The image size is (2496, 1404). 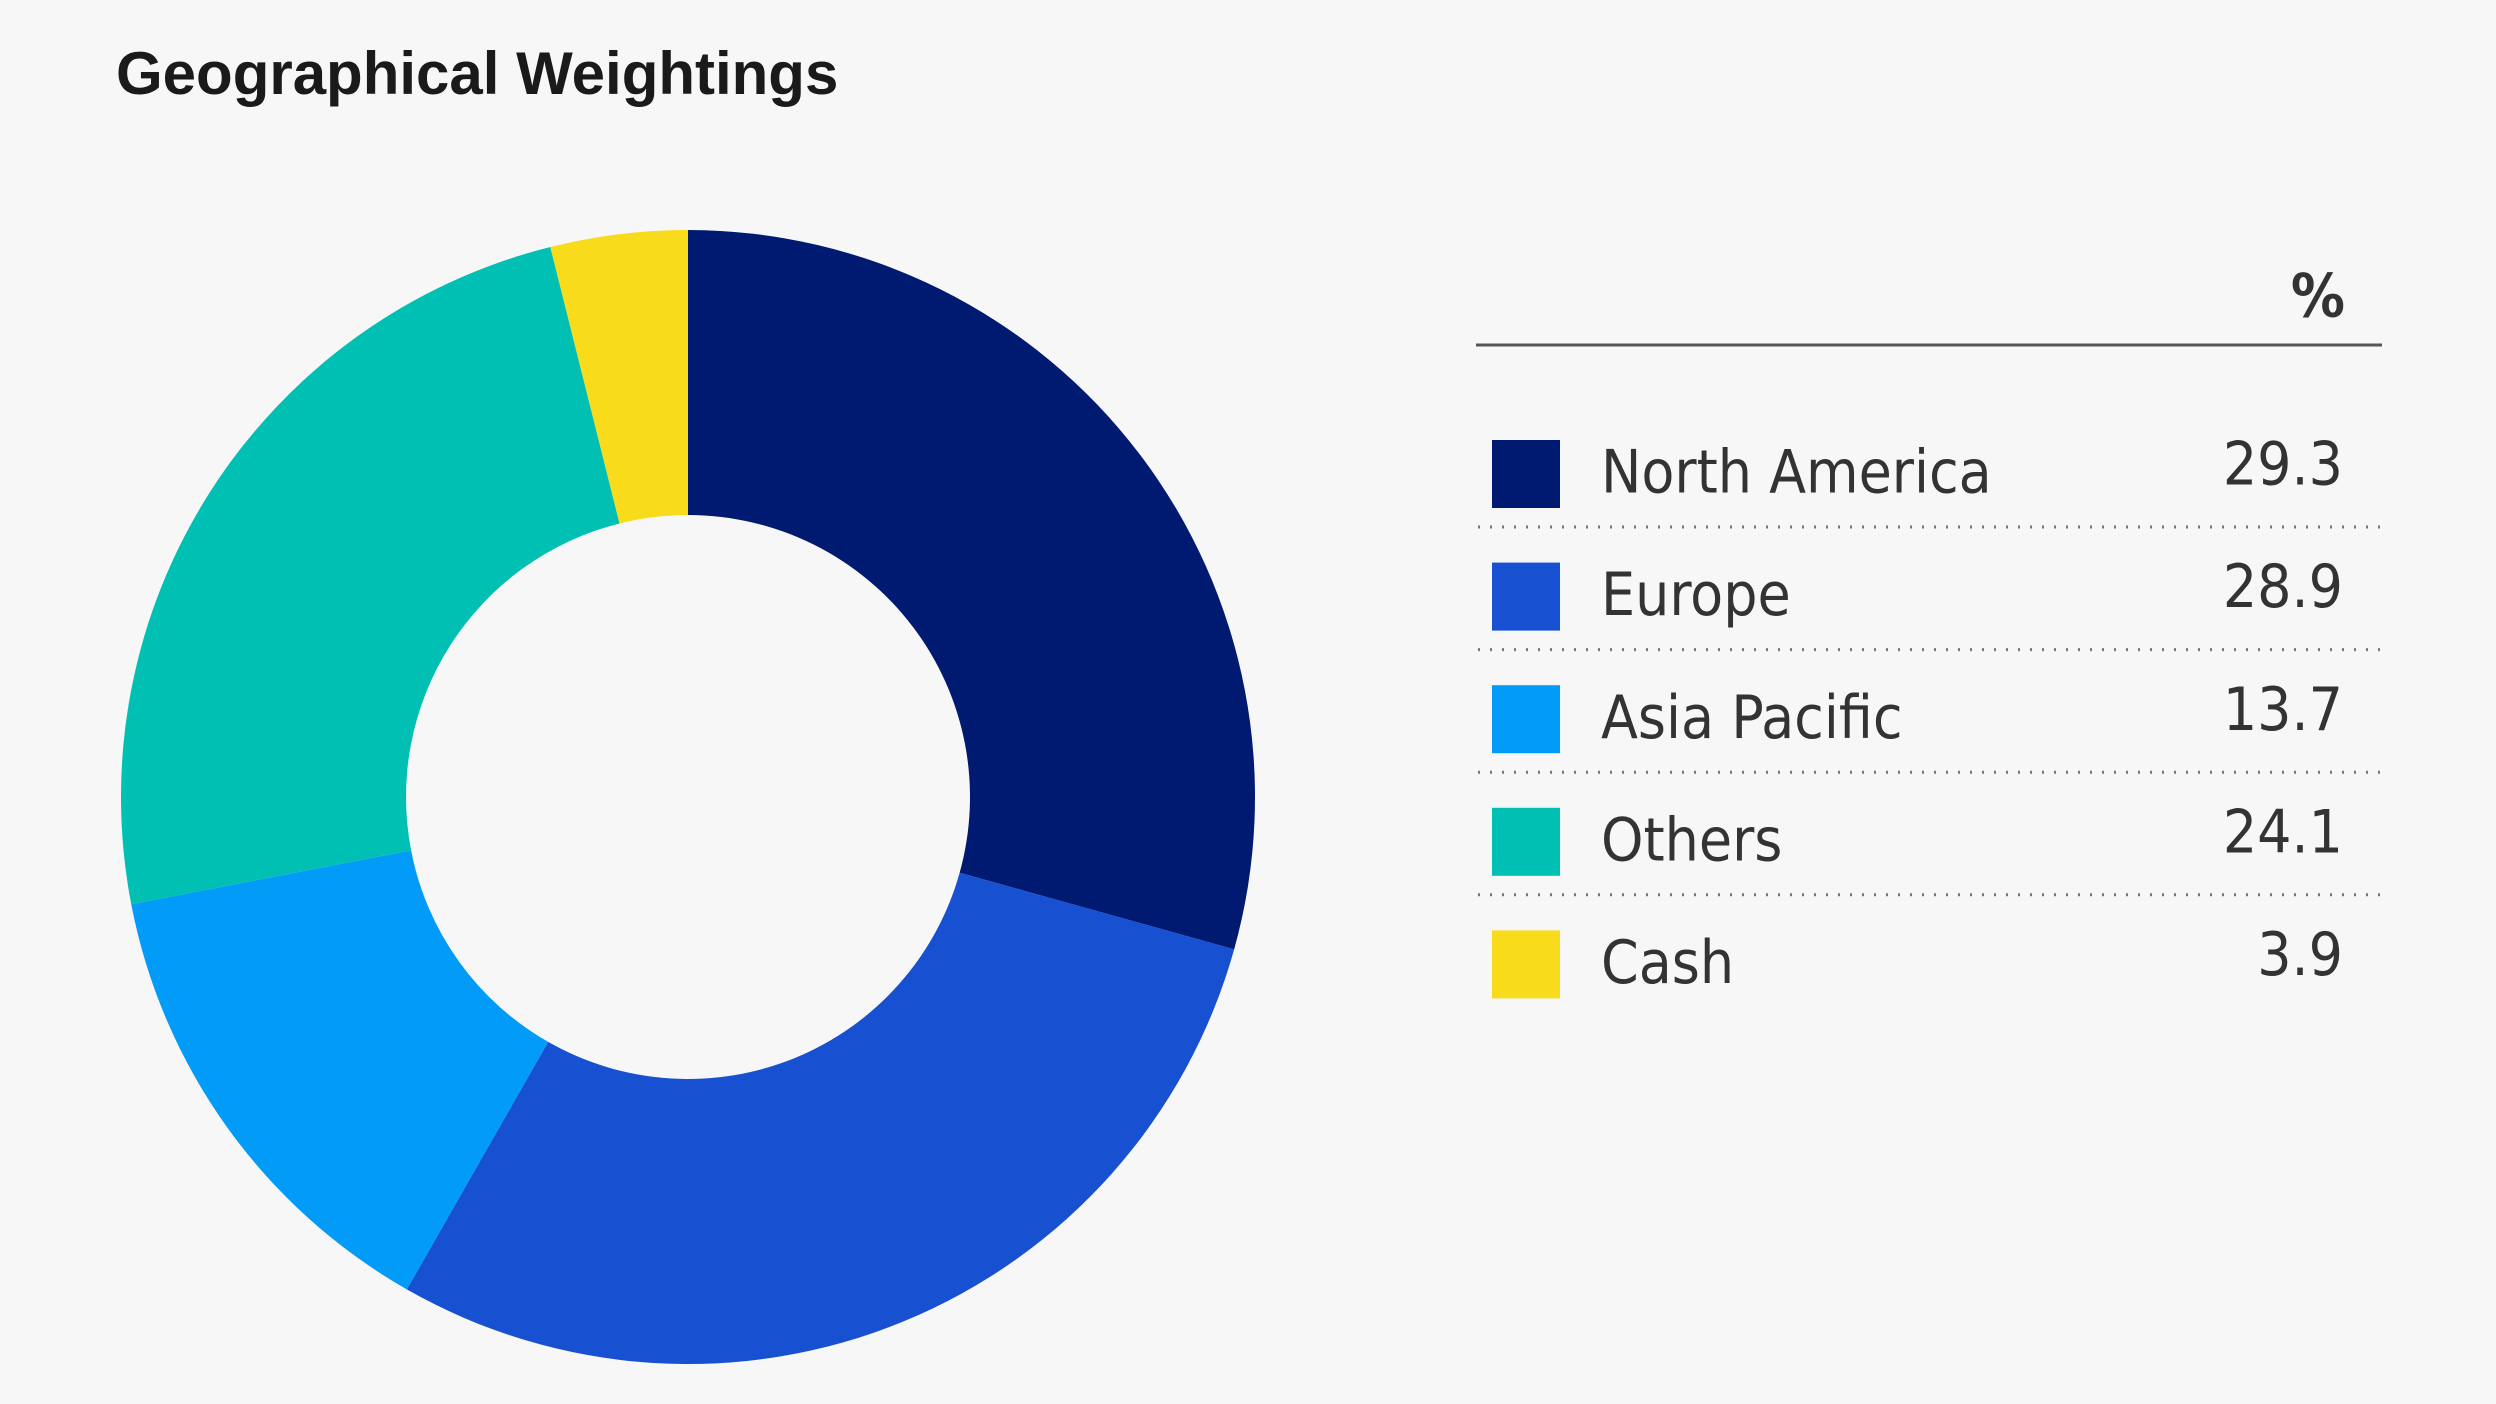 What do you see at coordinates (477, 73) in the screenshot?
I see `chart-title: Geographical Weightings` at bounding box center [477, 73].